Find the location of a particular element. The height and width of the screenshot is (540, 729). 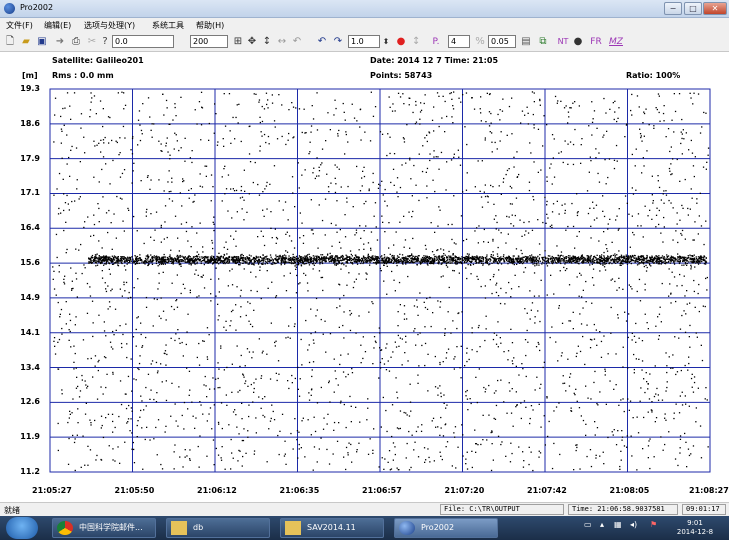

step-input: 1.0 is located at coordinates (364, 41).